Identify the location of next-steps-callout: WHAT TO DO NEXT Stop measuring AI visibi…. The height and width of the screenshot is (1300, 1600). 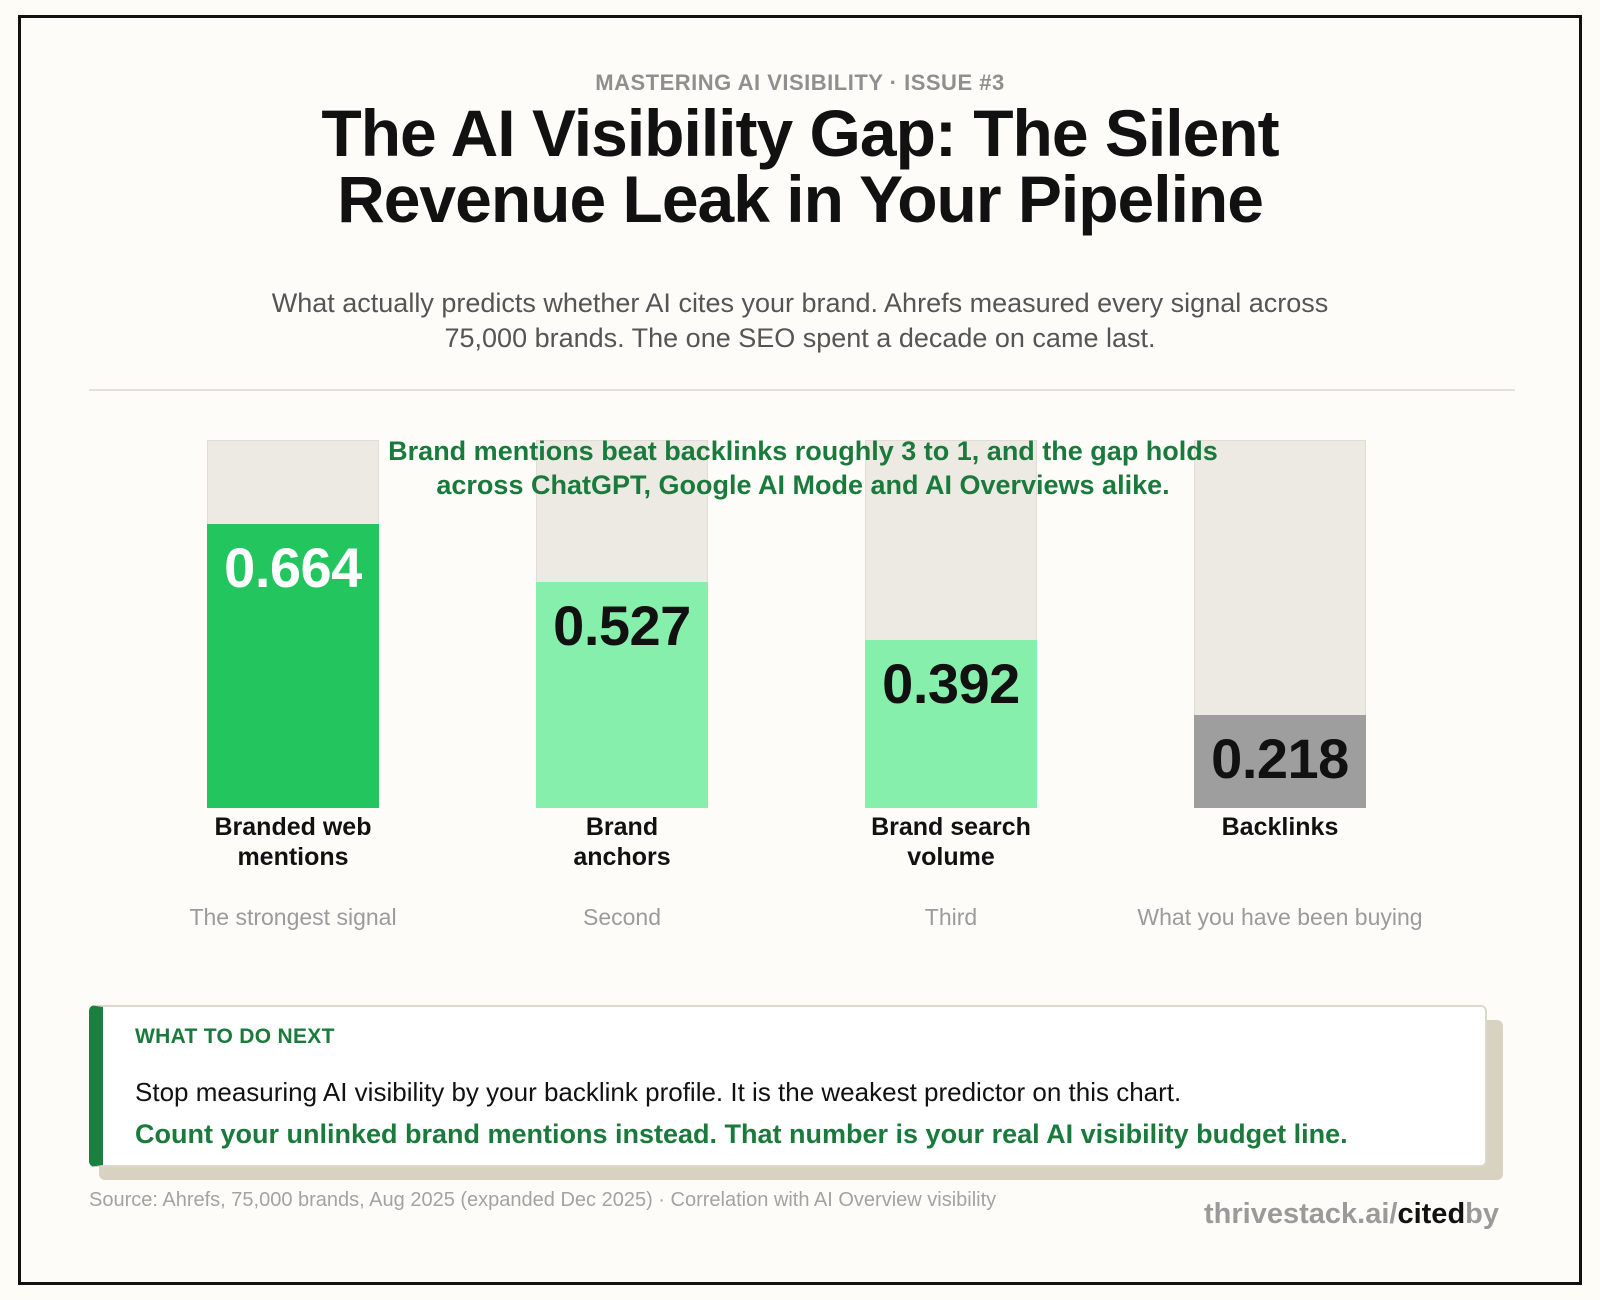
(788, 1086).